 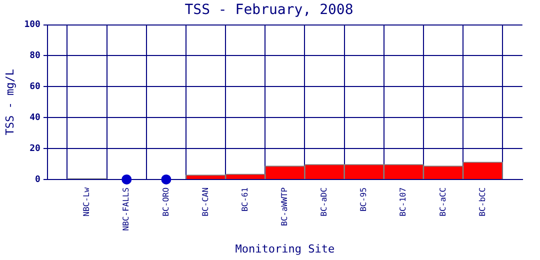 What do you see at coordinates (87, 201) in the screenshot?
I see `x-tick-label: NBC-Lw` at bounding box center [87, 201].